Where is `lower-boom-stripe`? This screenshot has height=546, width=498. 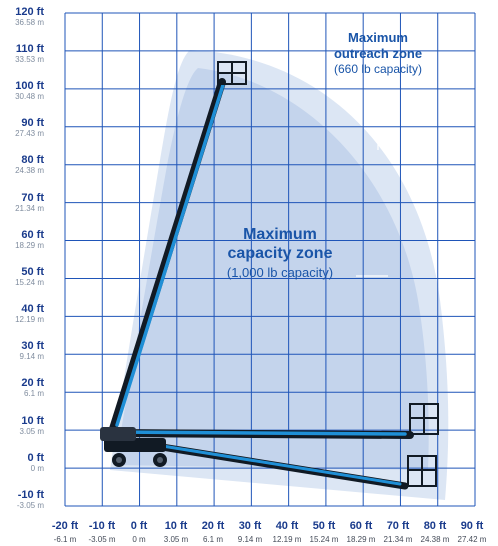
lower-boom-stripe is located at coordinates (262, 462).